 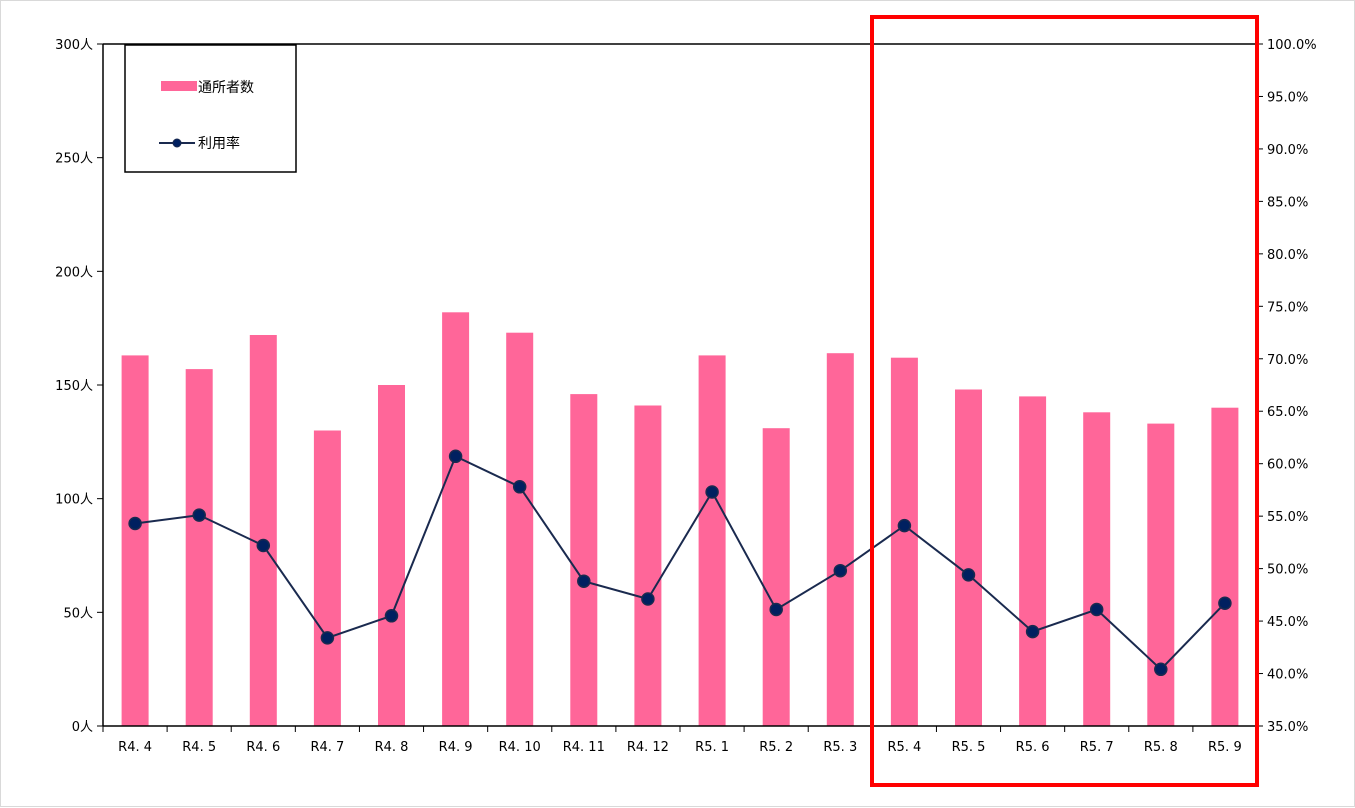 I want to click on rate-point-R5.1, so click(x=712, y=492).